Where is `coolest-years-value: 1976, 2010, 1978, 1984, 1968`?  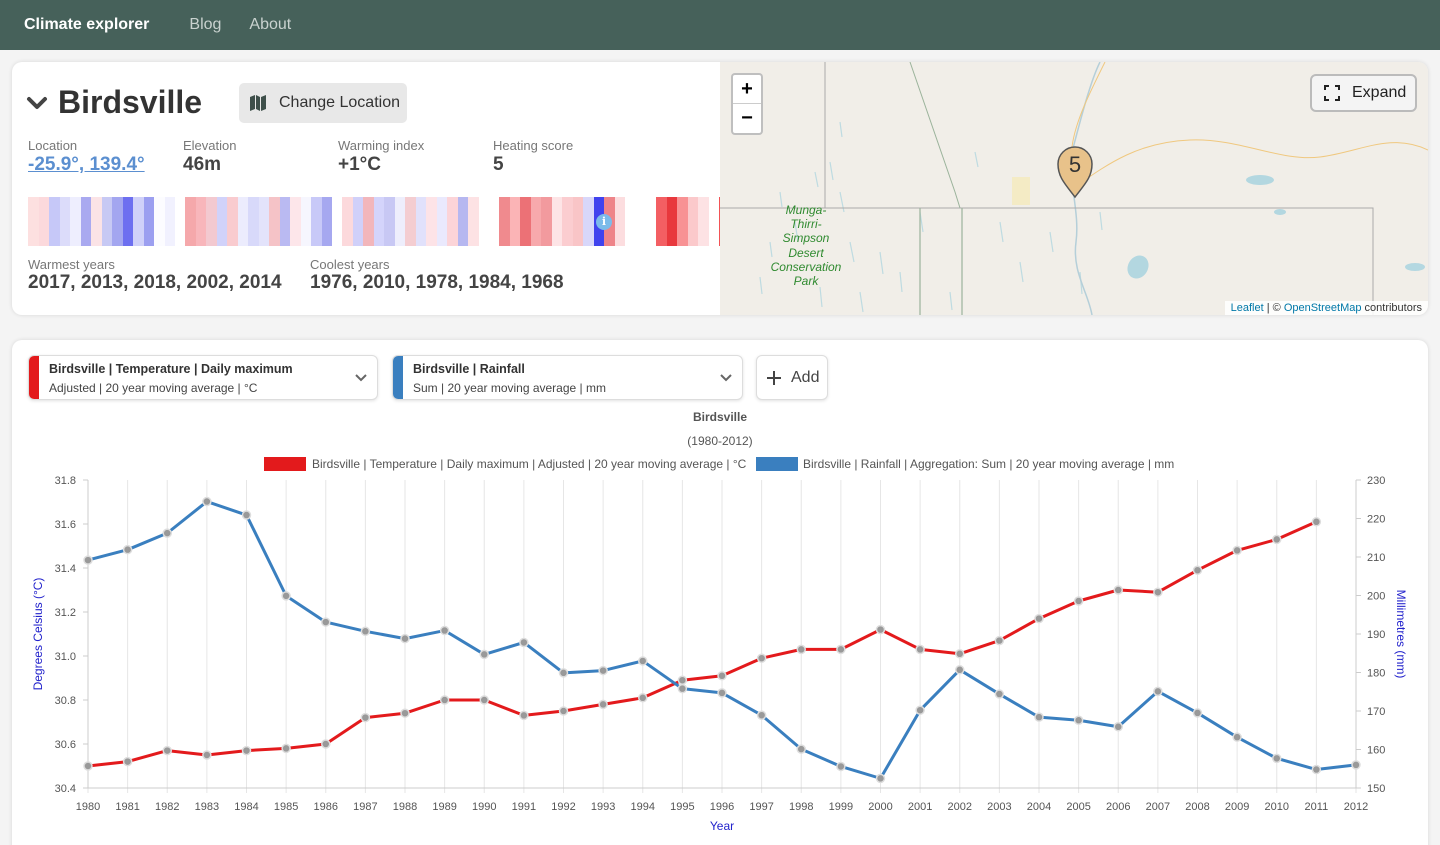
coolest-years-value: 1976, 2010, 1978, 1984, 1968 is located at coordinates (437, 282).